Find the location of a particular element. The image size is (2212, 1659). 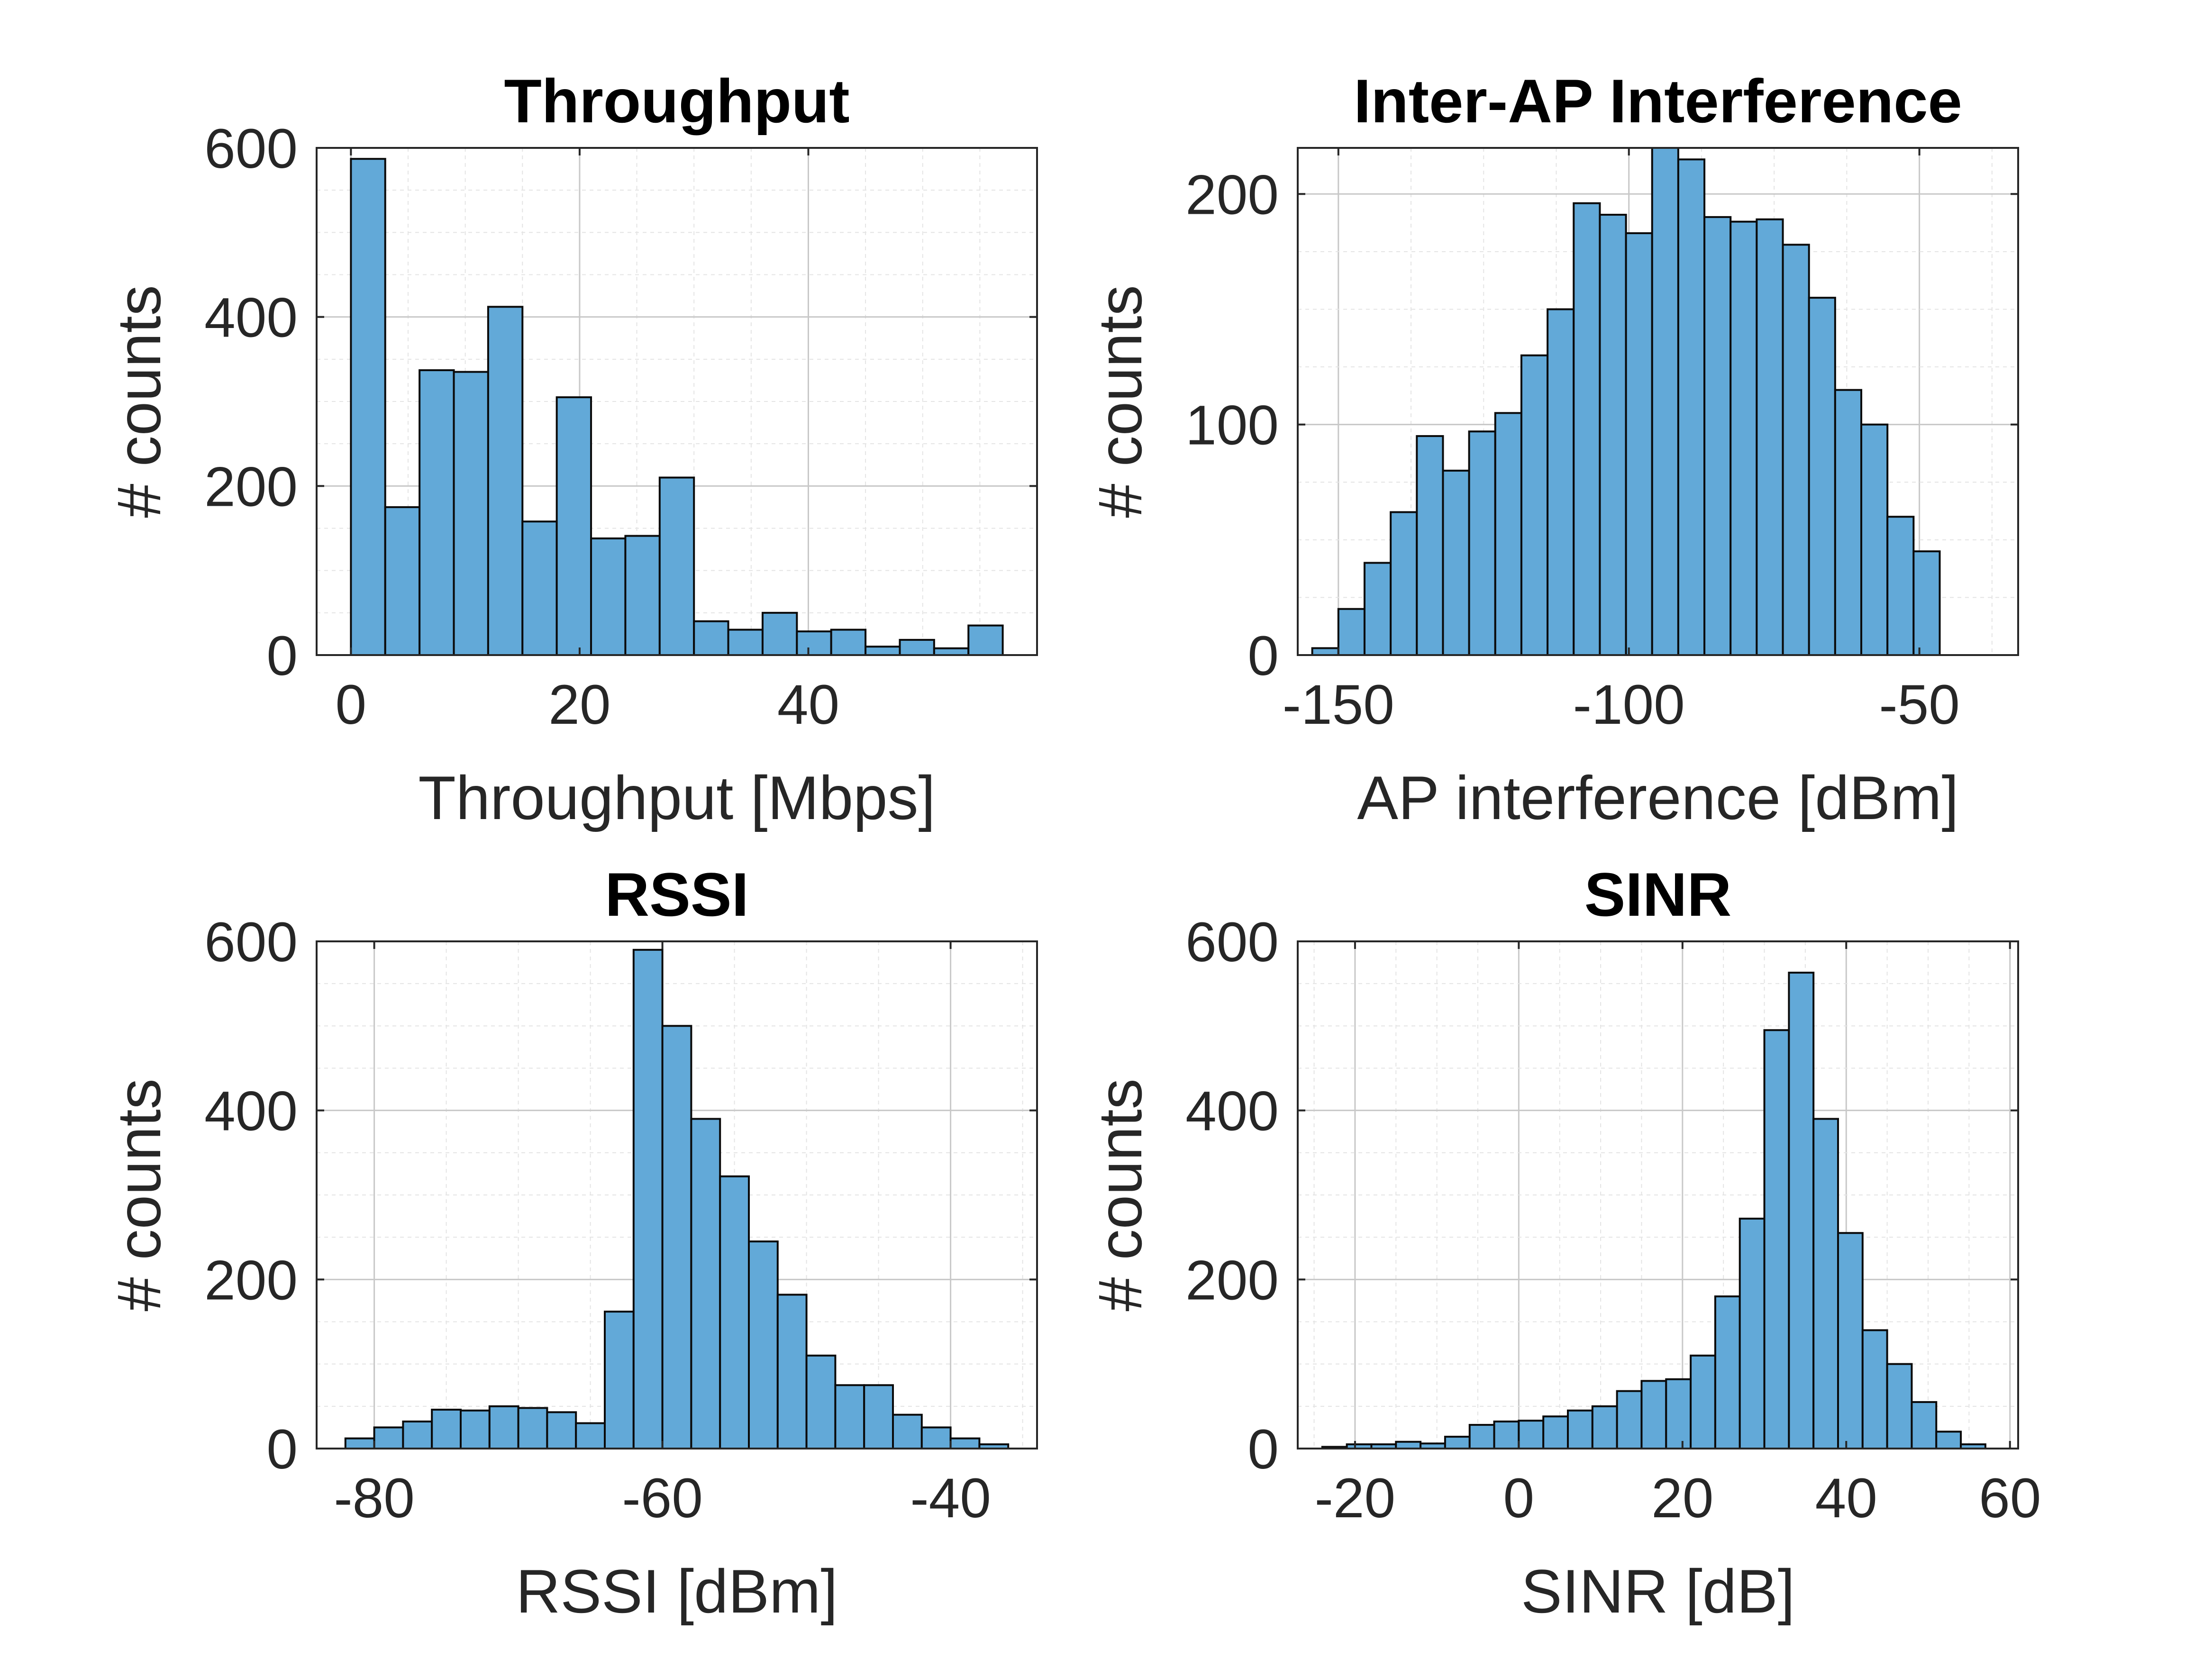

throughput-x-tick-label: 40 is located at coordinates (808, 705).